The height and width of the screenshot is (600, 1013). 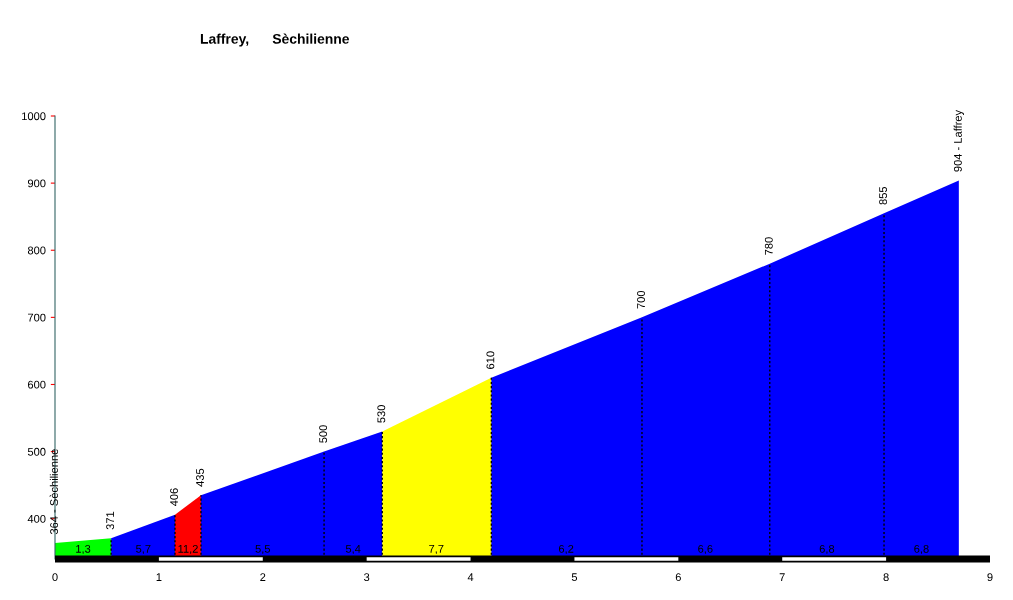 I want to click on x-tick-label: 6, so click(x=678, y=577).